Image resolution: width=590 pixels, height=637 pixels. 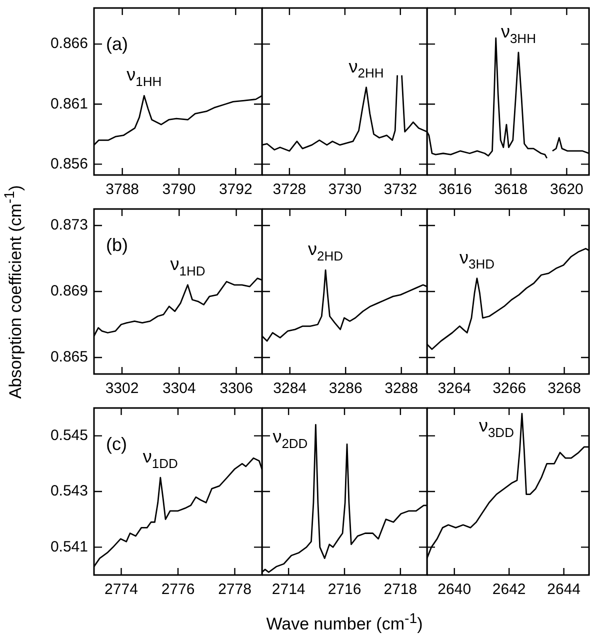 I want to click on x-axis-title: Wave number (cm$^{-1}$), so click(x=344, y=623).